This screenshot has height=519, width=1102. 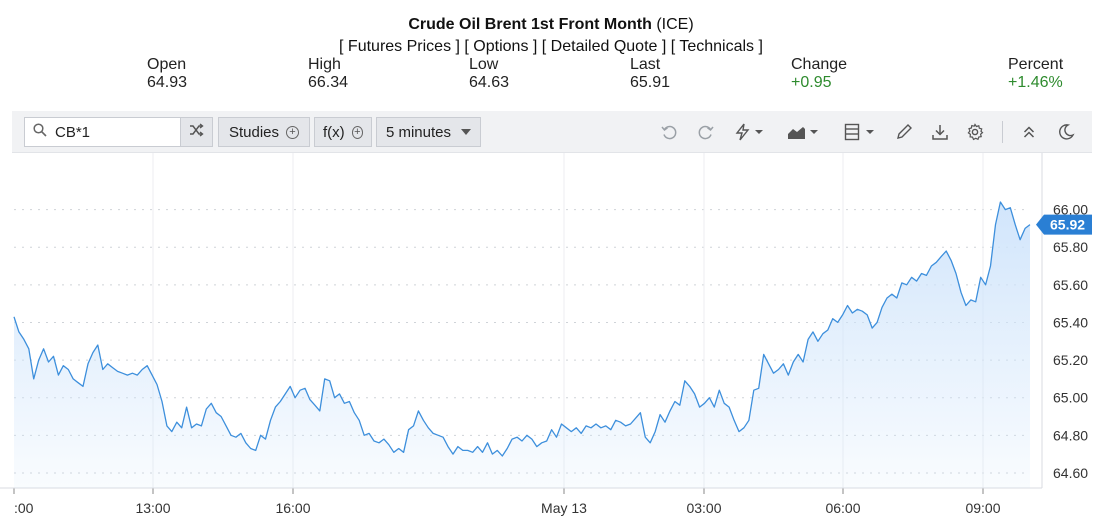 I want to click on open-value: 64.93, so click(x=167, y=82).